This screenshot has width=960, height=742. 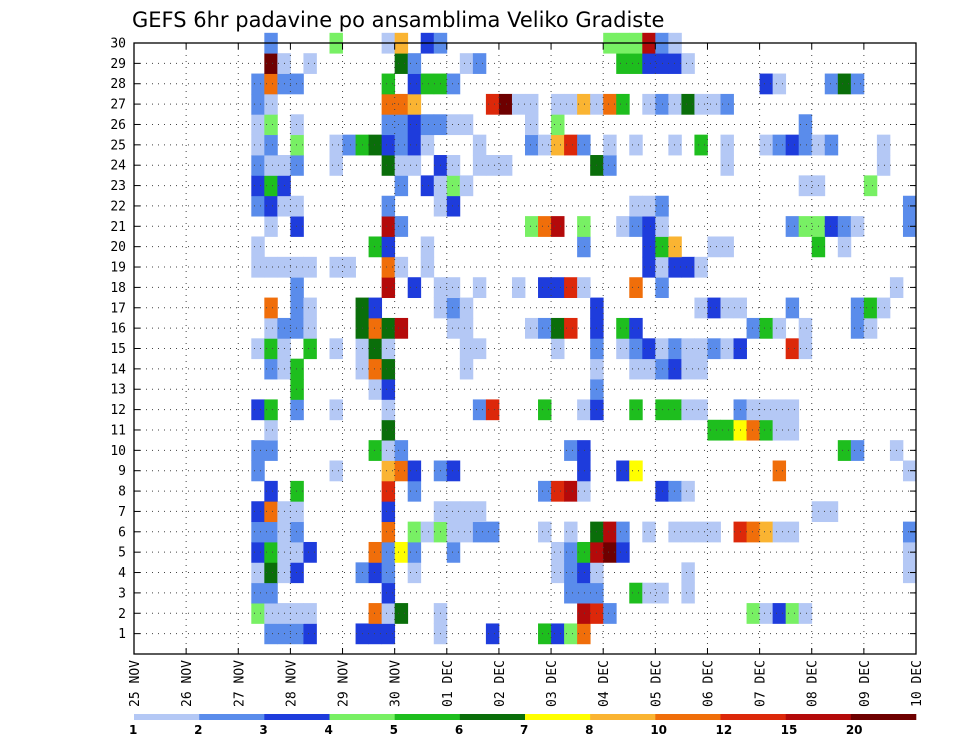 What do you see at coordinates (122, 593) in the screenshot?
I see `y-tick-label: 3` at bounding box center [122, 593].